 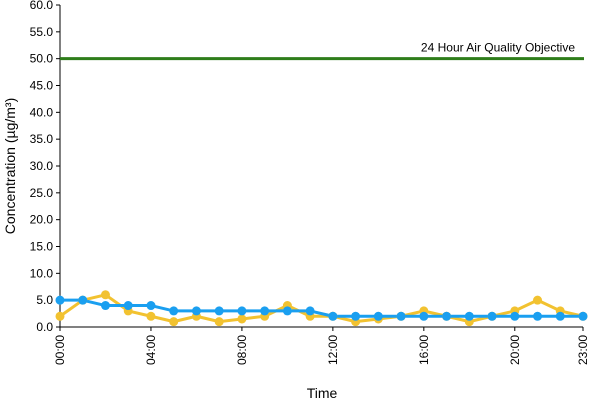 What do you see at coordinates (151, 350) in the screenshot?
I see `x-tick-label: 04:00` at bounding box center [151, 350].